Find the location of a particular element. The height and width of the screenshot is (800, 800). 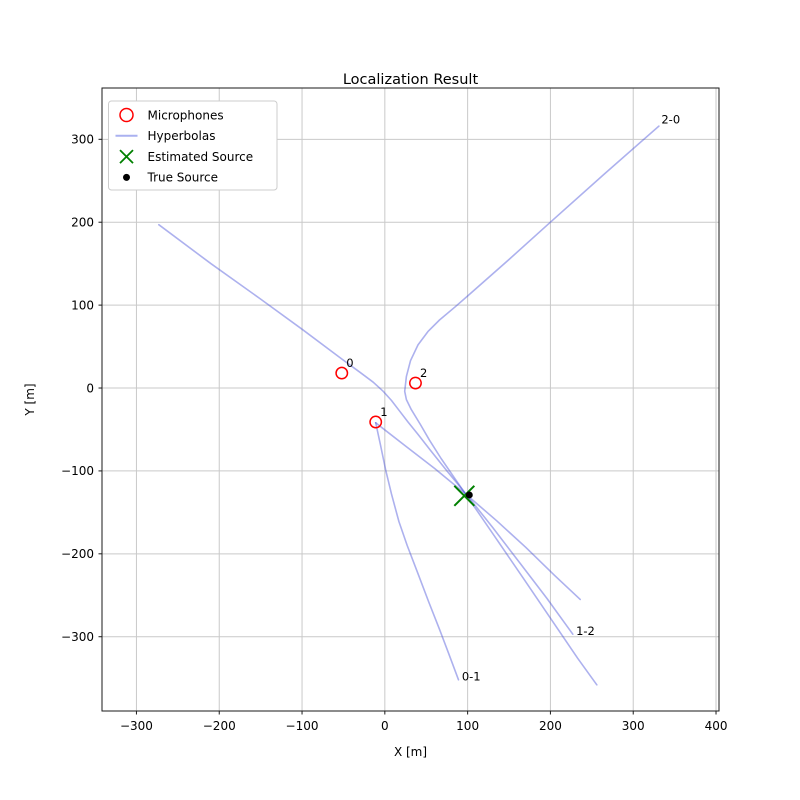

legend-label-hyperbolas: Hyperbolas is located at coordinates (182, 136).